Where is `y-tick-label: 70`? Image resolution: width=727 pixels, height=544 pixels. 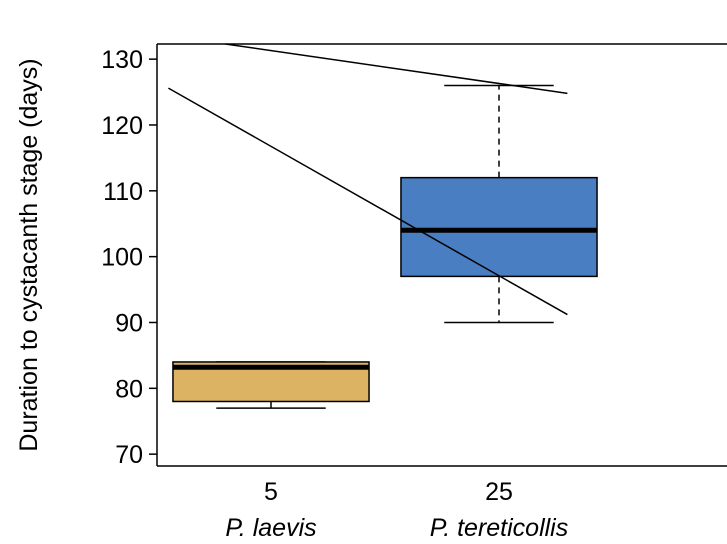 y-tick-label: 70 is located at coordinates (129, 455).